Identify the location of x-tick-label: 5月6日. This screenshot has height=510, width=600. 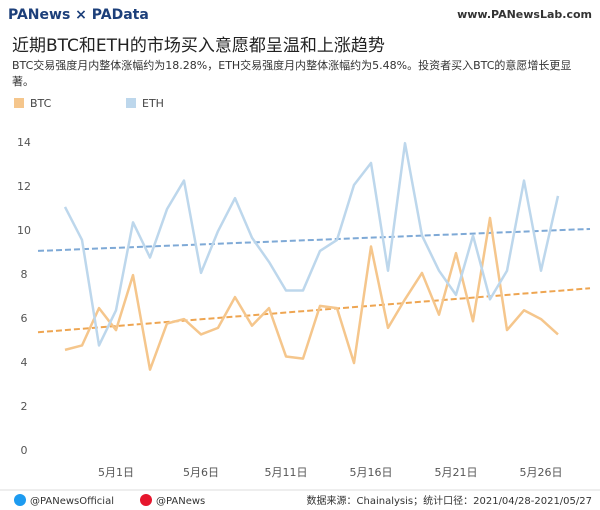
(201, 472).